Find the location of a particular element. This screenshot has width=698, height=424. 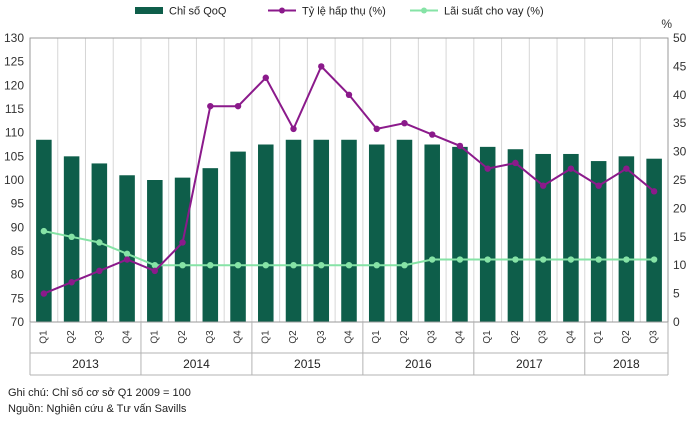

left-axis-tick: 75 is located at coordinates (18, 298).